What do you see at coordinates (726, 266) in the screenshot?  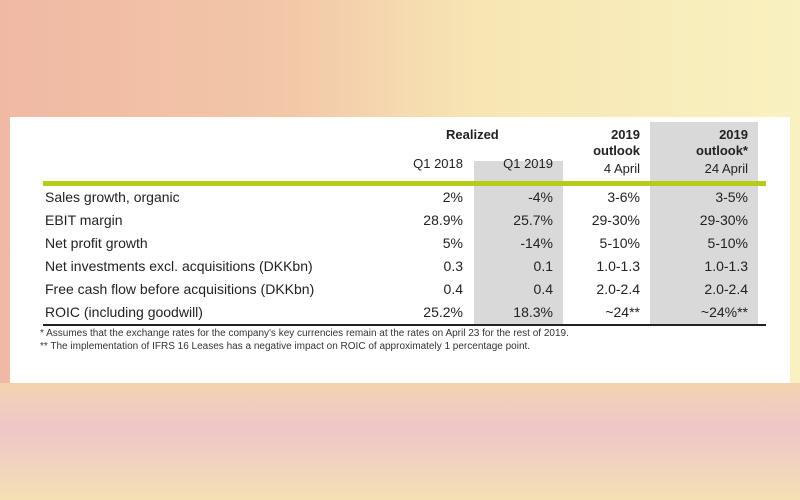 I see `cell-outlook-24-april: 1.0-1.3` at bounding box center [726, 266].